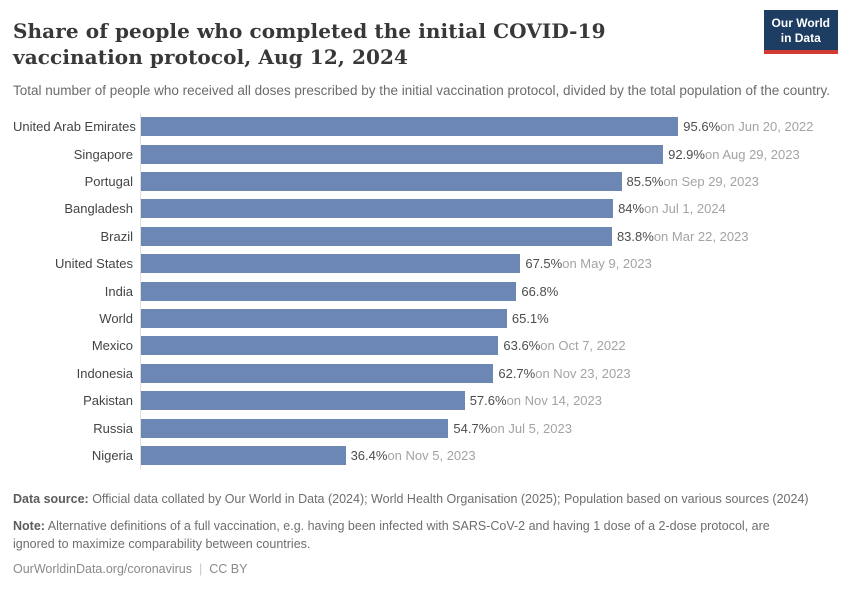 This screenshot has width=850, height=600. I want to click on bar-track: 83.8% on Mar 22, 2023, so click(488, 236).